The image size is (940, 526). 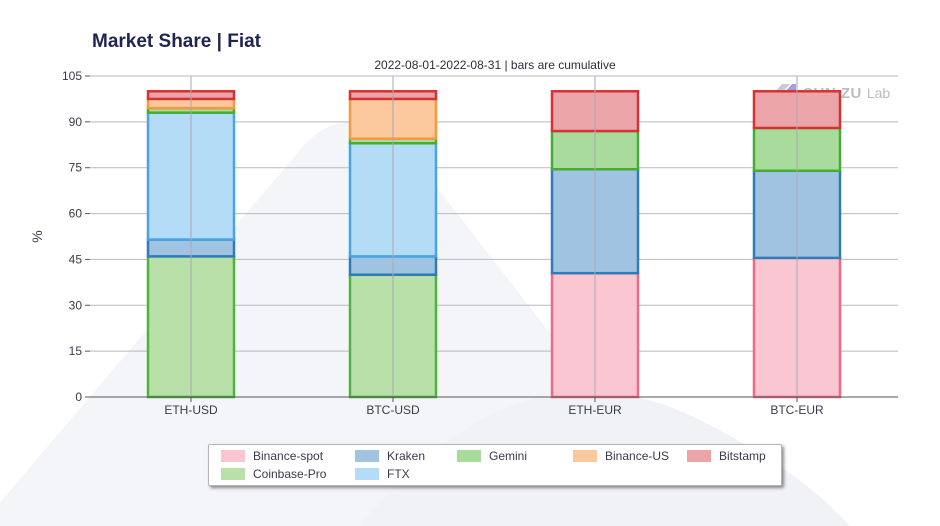 I want to click on y-axis-label: %, so click(x=37, y=236).